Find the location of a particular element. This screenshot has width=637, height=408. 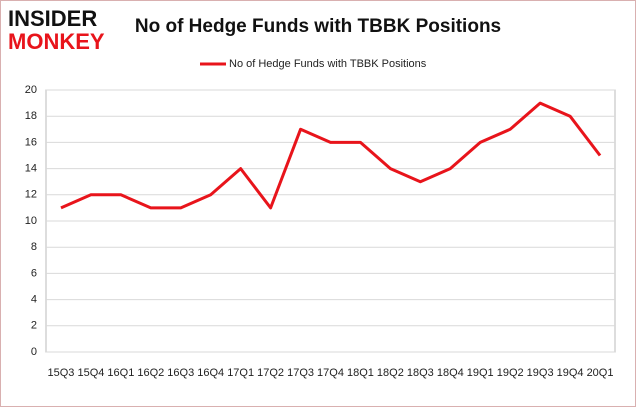

x-tick-label: 16Q4 is located at coordinates (210, 373).